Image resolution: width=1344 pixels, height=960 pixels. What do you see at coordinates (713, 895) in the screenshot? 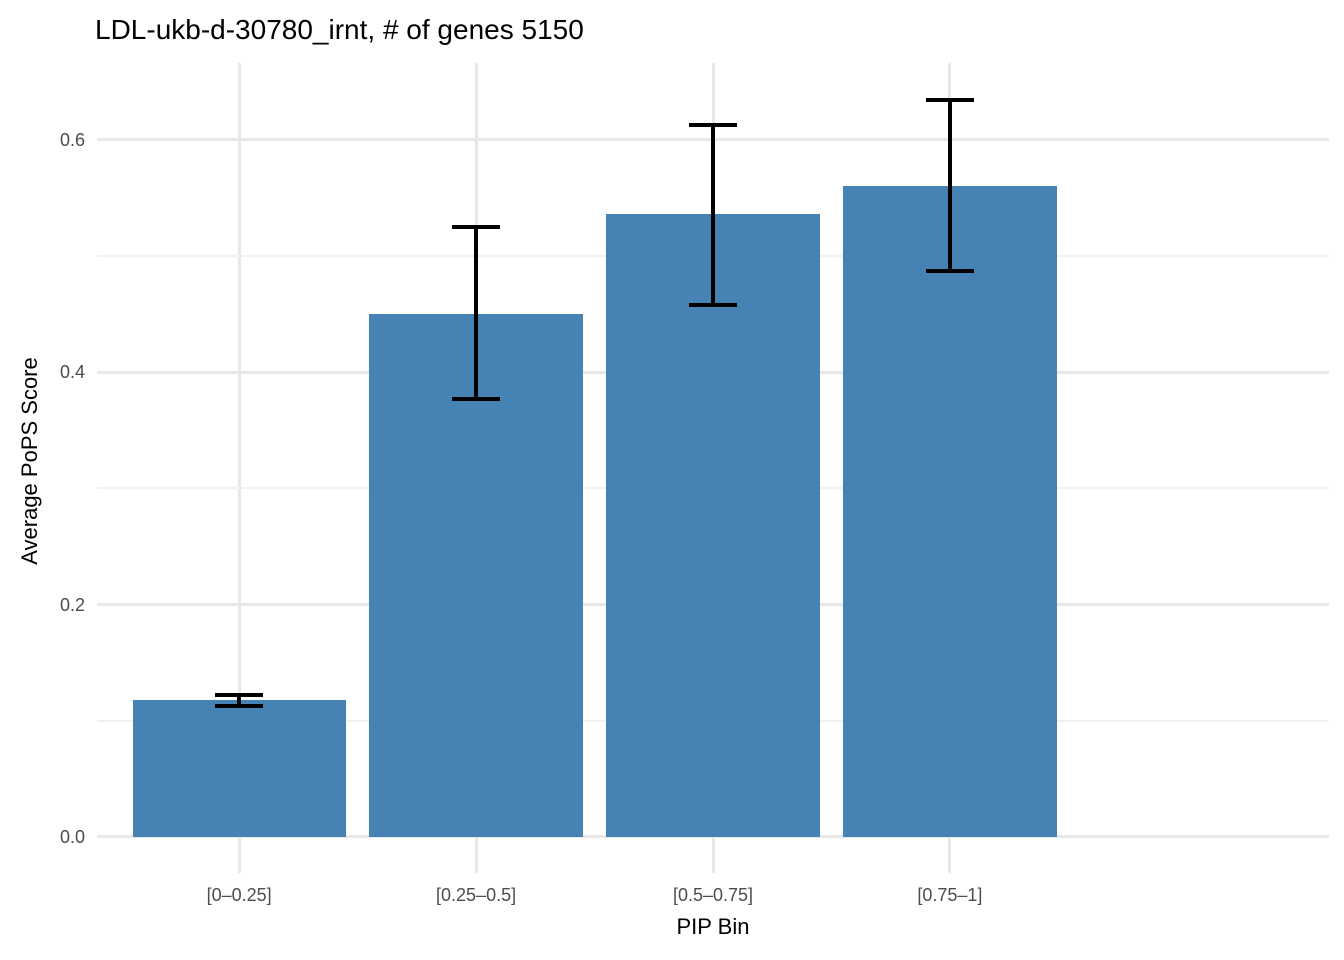
I see `x-tick-label: [0.5–0.75]` at bounding box center [713, 895].